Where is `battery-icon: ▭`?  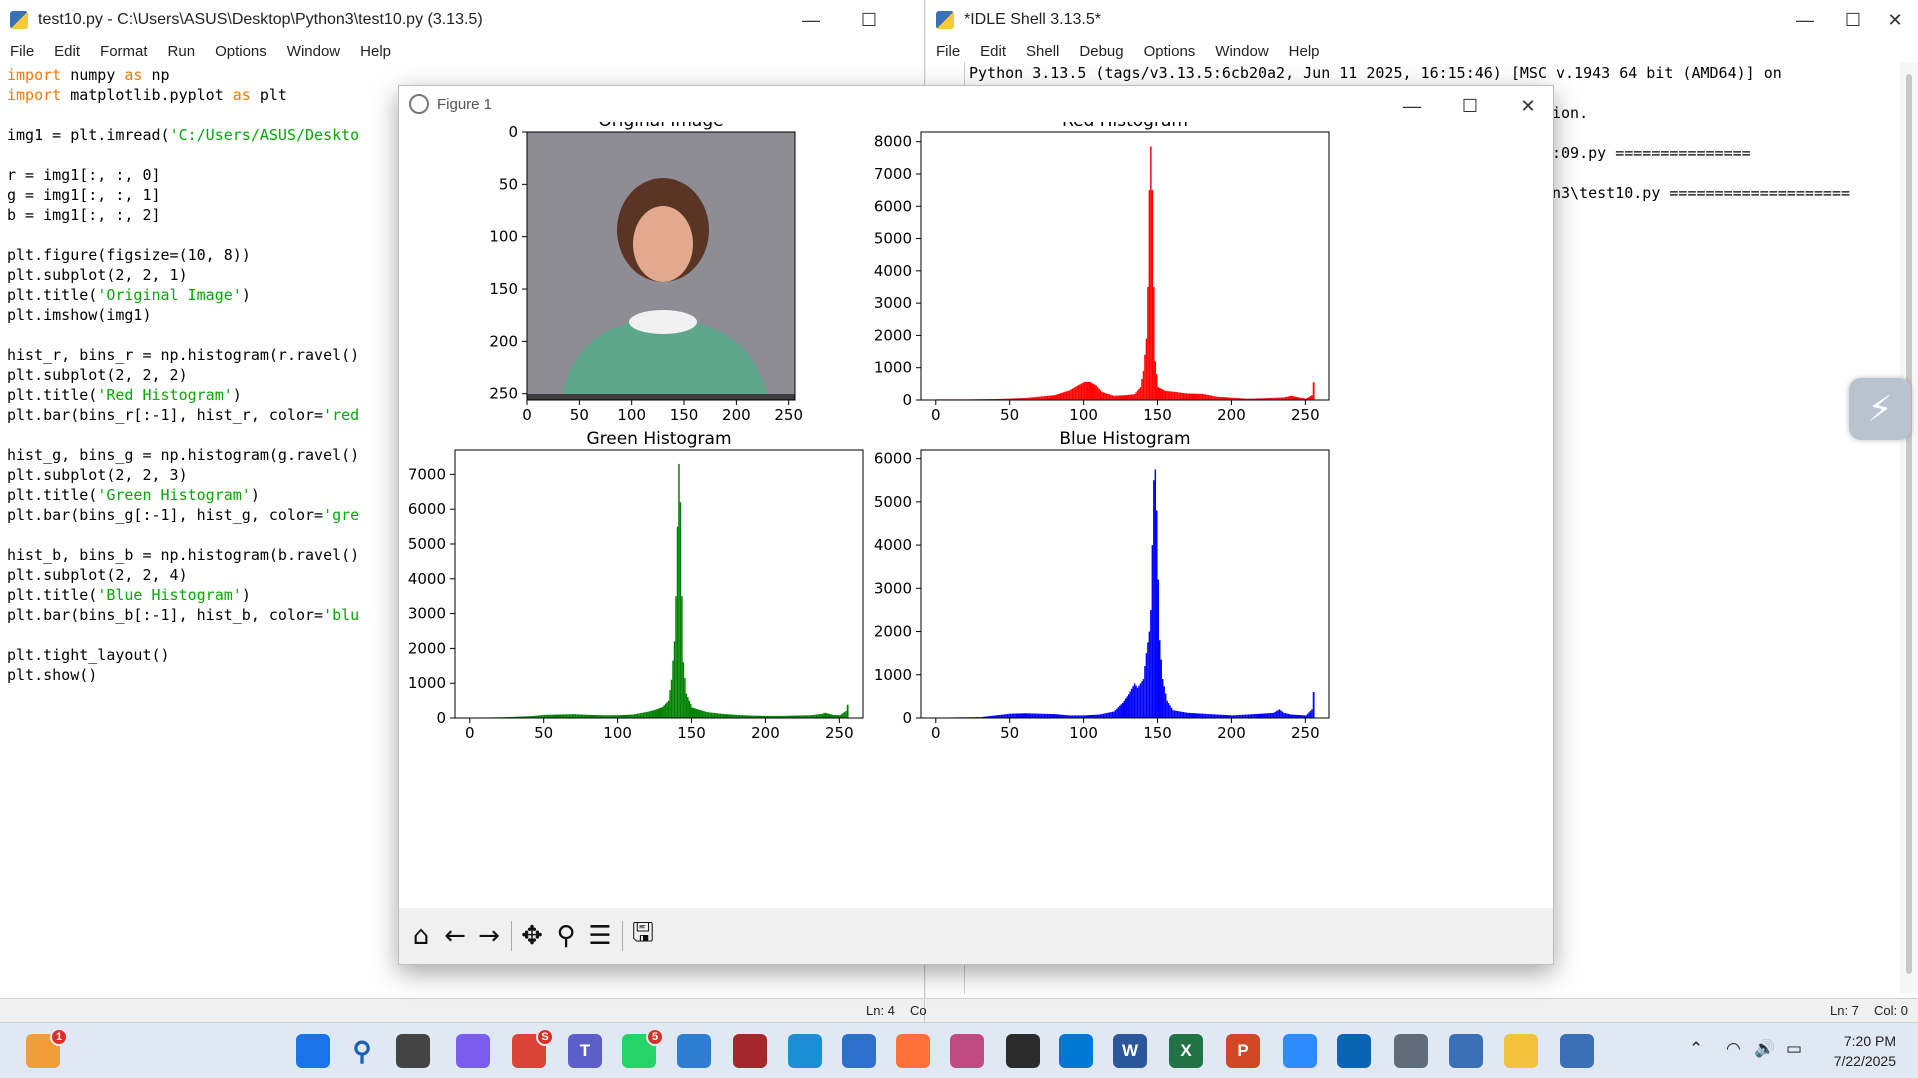
battery-icon: ▭ is located at coordinates (1794, 1049).